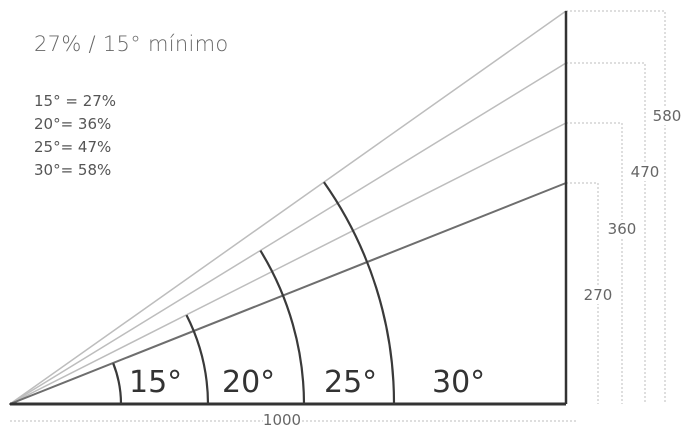  What do you see at coordinates (155, 382) in the screenshot?
I see `angle-label-15: 15°` at bounding box center [155, 382].